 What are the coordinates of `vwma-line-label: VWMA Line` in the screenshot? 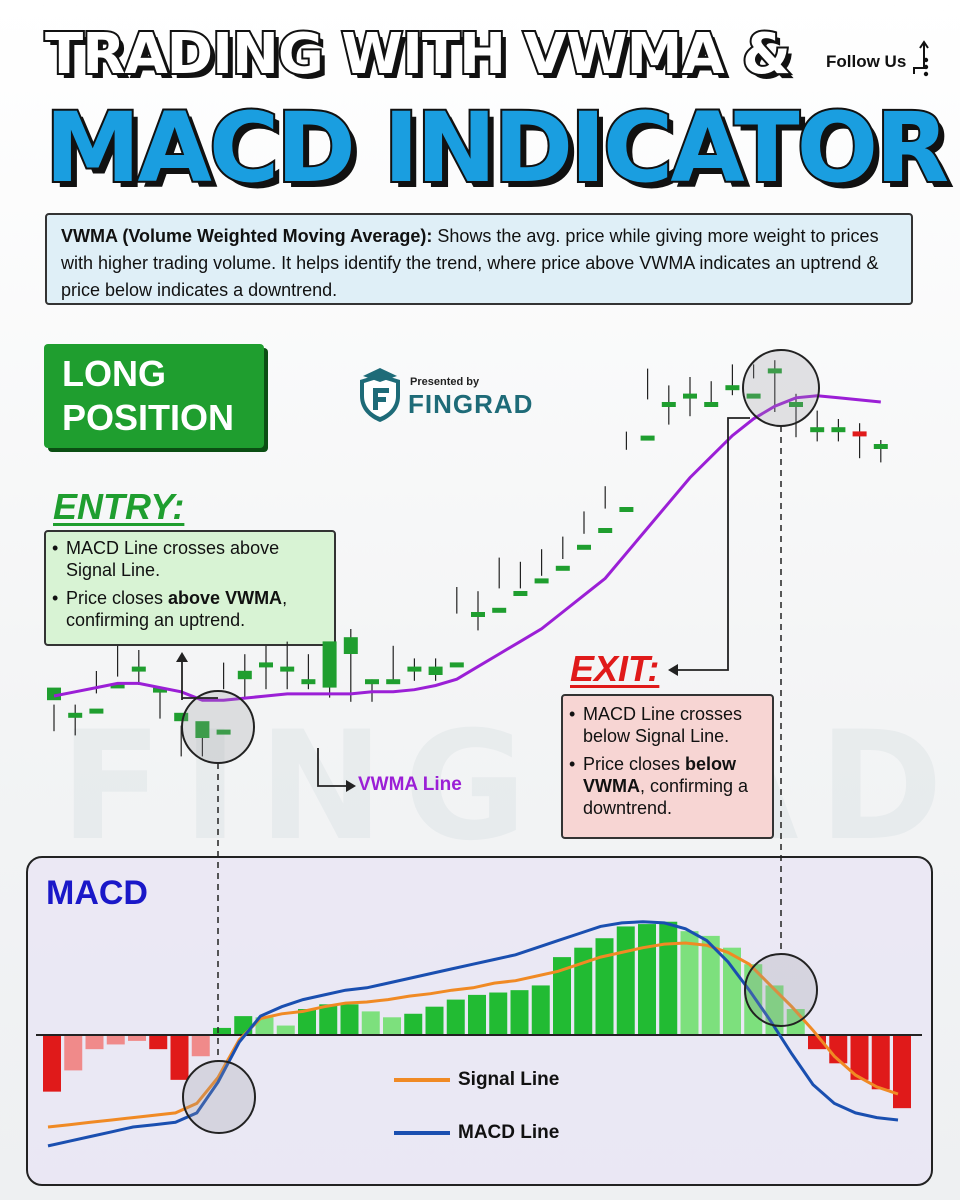 It's located at (410, 784).